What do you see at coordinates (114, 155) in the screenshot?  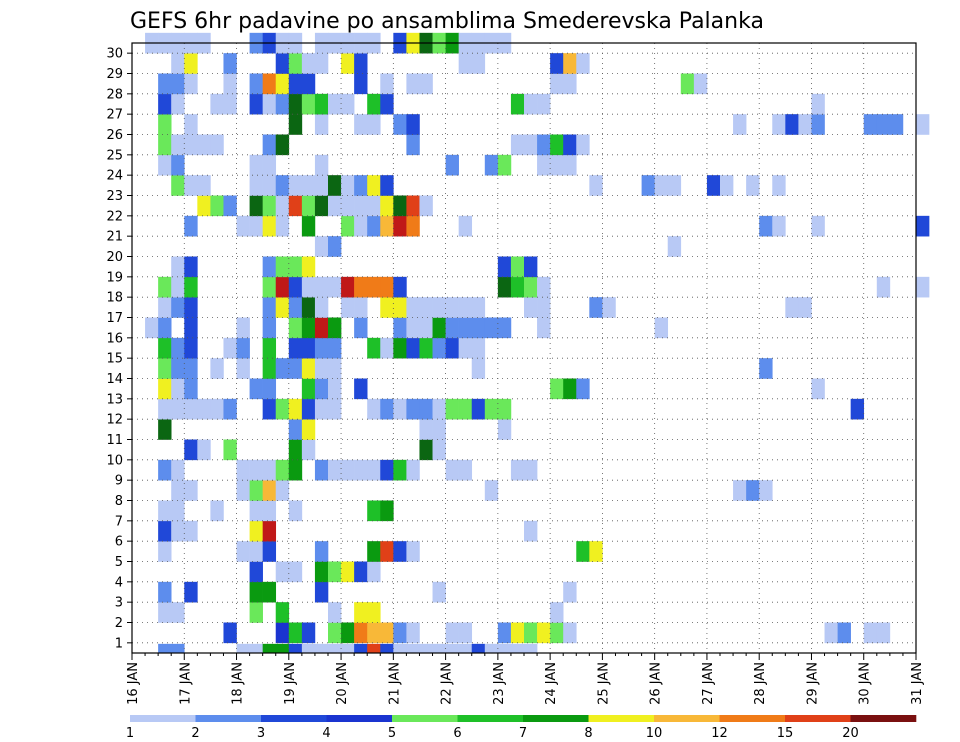 I see `y-tick-label: 25` at bounding box center [114, 155].